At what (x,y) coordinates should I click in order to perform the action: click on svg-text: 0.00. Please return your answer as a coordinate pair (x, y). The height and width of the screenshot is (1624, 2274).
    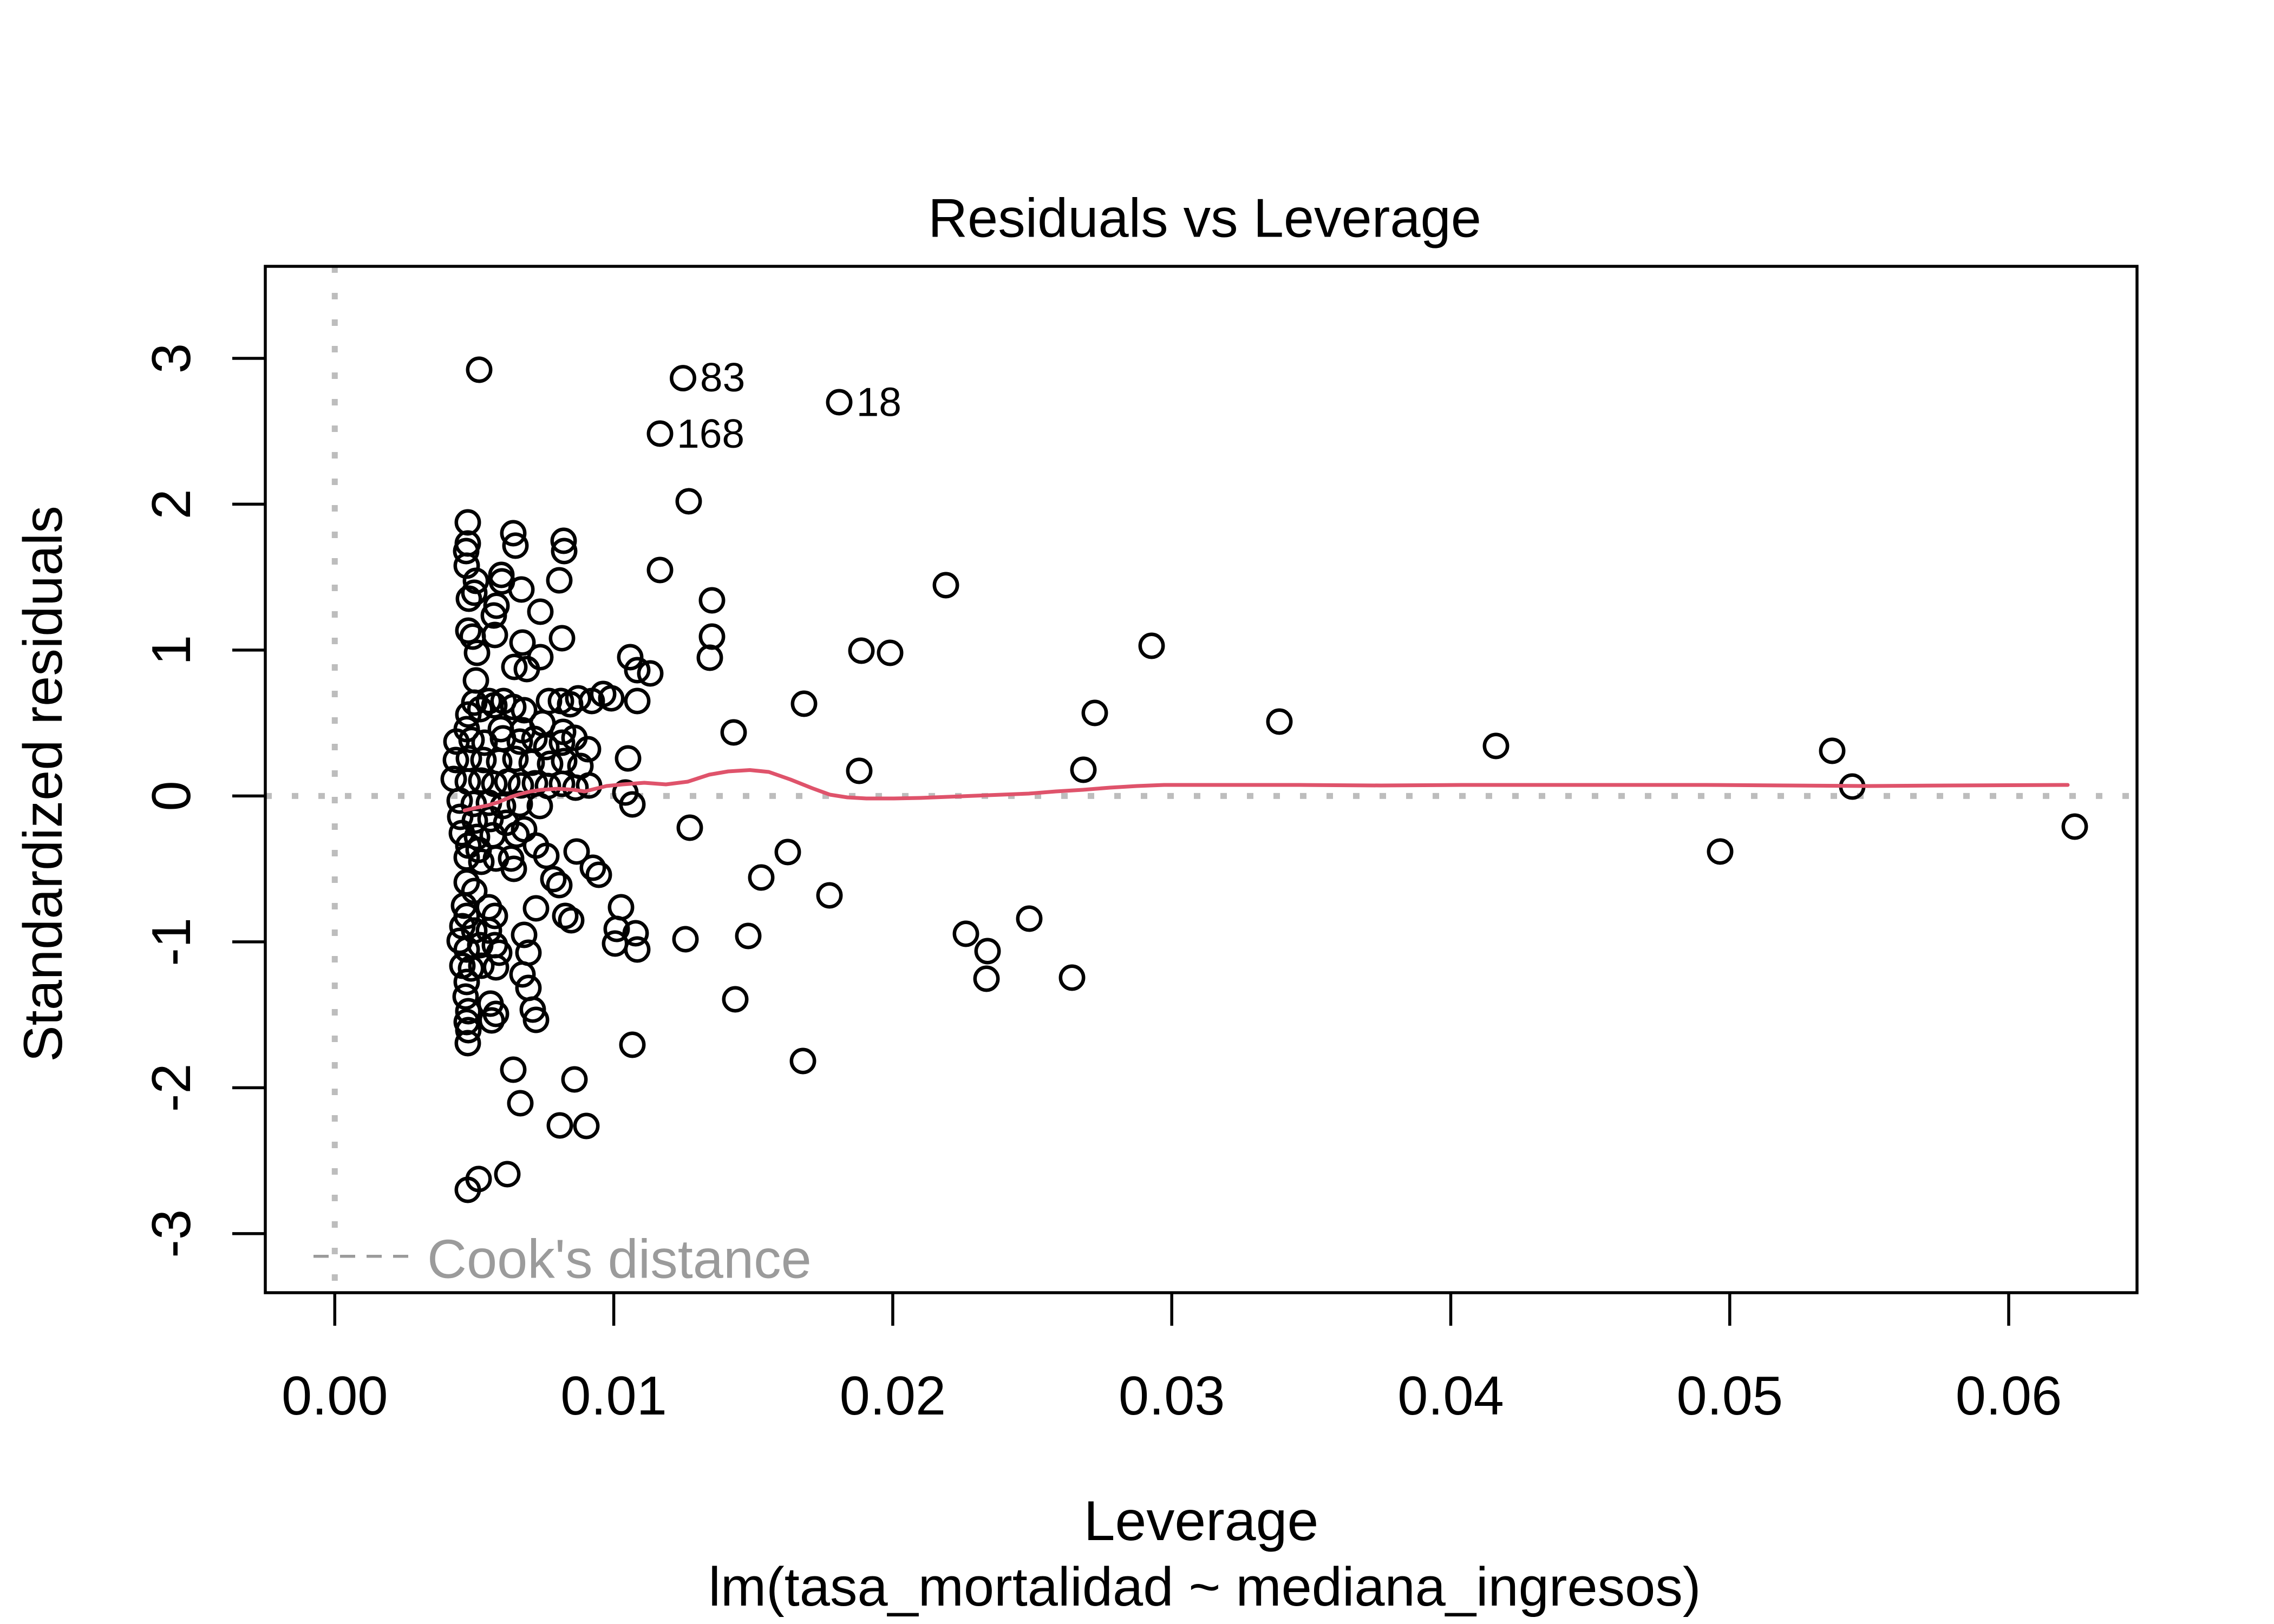
    Looking at the image, I should click on (335, 1396).